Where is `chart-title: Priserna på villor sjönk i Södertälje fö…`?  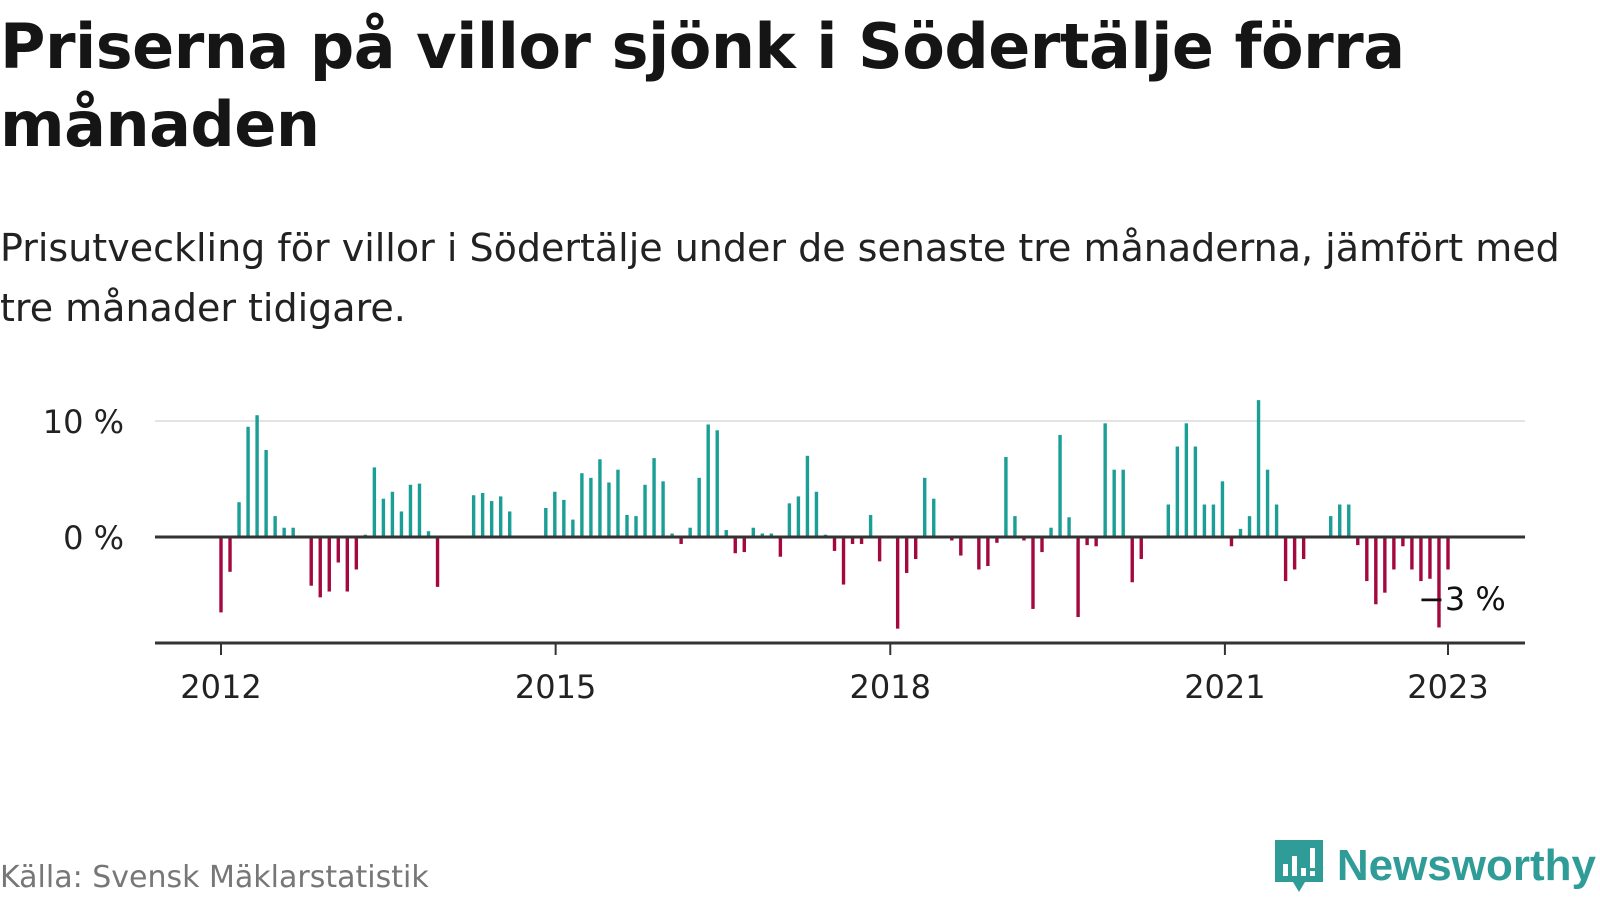 chart-title: Priserna på villor sjönk i Södertälje fö… is located at coordinates (702, 85).